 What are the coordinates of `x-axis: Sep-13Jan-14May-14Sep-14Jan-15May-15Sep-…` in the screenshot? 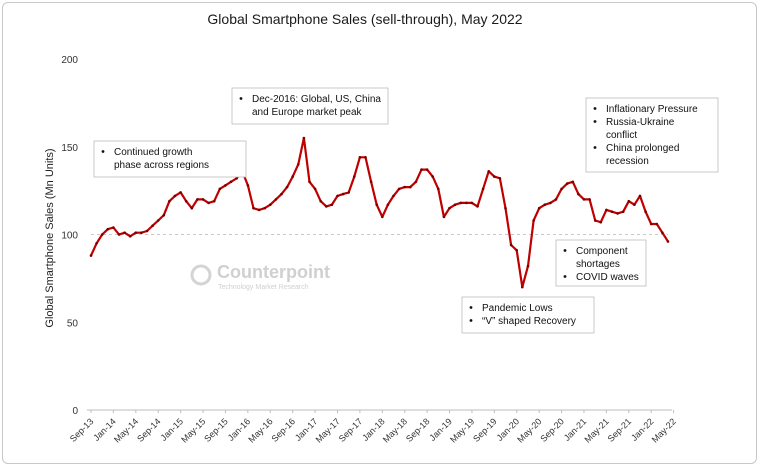 It's located at (373, 427).